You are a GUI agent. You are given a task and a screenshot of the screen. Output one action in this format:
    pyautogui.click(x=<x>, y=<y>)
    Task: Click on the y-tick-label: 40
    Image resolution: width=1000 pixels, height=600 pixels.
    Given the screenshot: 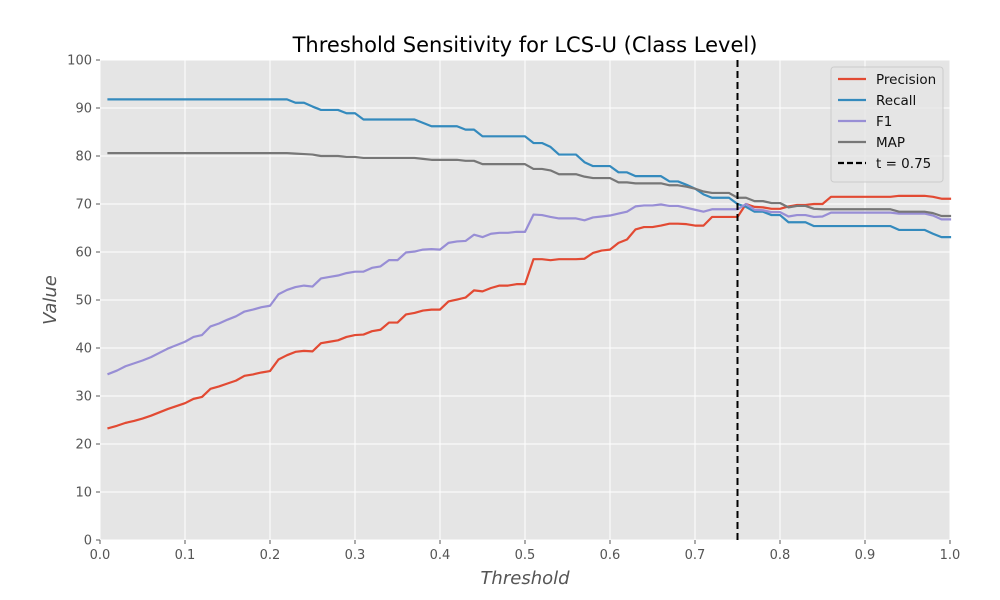 What is the action you would take?
    pyautogui.click(x=83, y=349)
    